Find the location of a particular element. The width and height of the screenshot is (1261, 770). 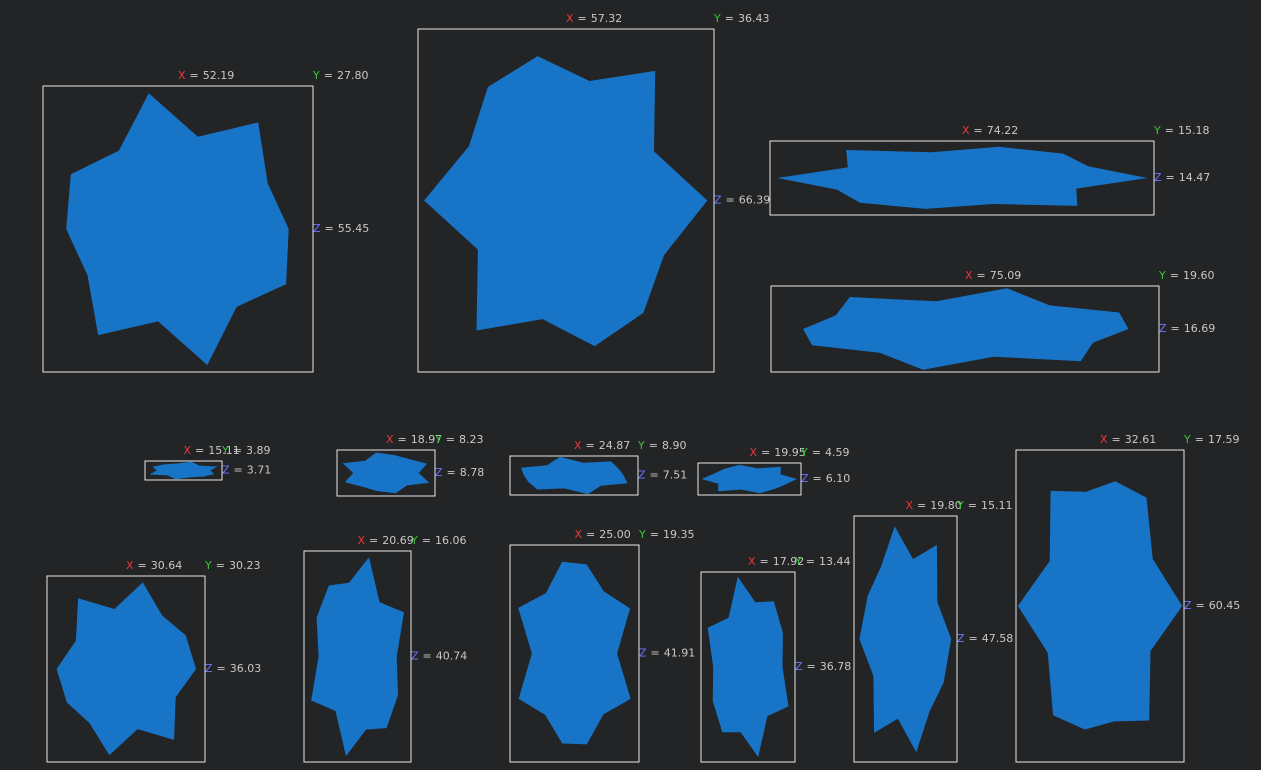

model: X = 25.00 Y = 19.35Z = 41.91 is located at coordinates (602, 645).